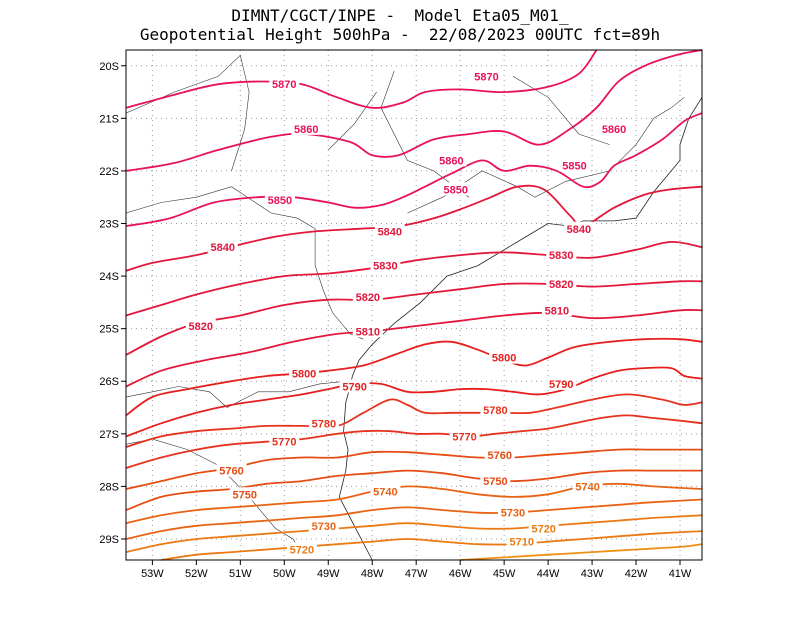 This screenshot has width=800, height=618. I want to click on lat-tick-label: 28S, so click(109, 487).